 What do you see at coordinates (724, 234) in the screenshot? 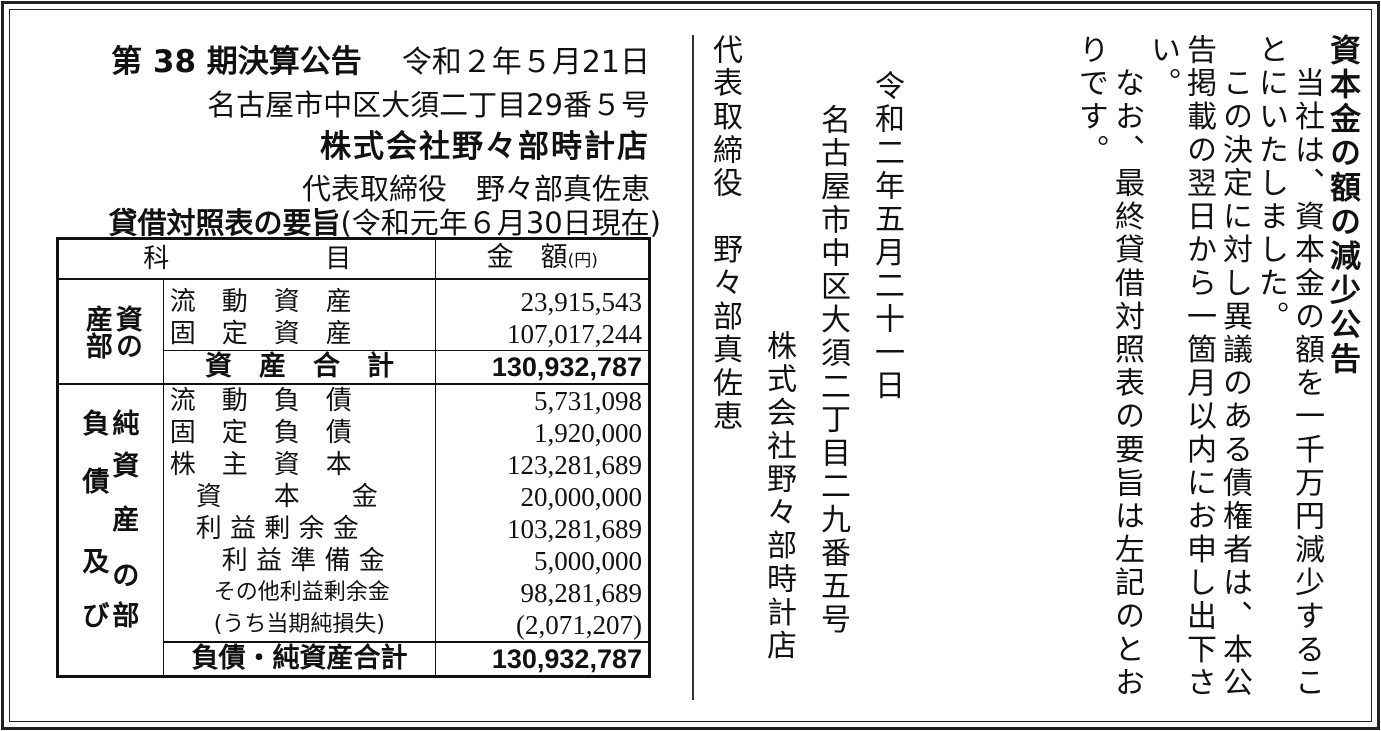
I see `notice-representative: 代表取締役 野々部真佐恵` at bounding box center [724, 234].